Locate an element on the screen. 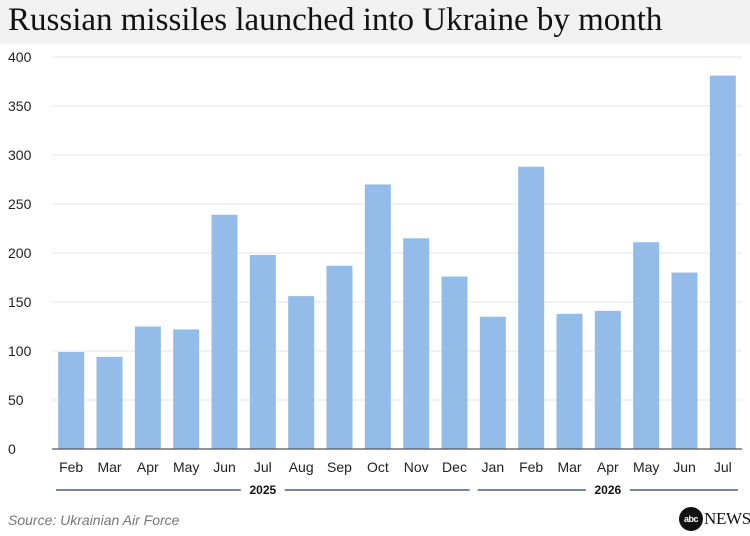 The width and height of the screenshot is (750, 536). x-tick-label: Dec is located at coordinates (454, 467).